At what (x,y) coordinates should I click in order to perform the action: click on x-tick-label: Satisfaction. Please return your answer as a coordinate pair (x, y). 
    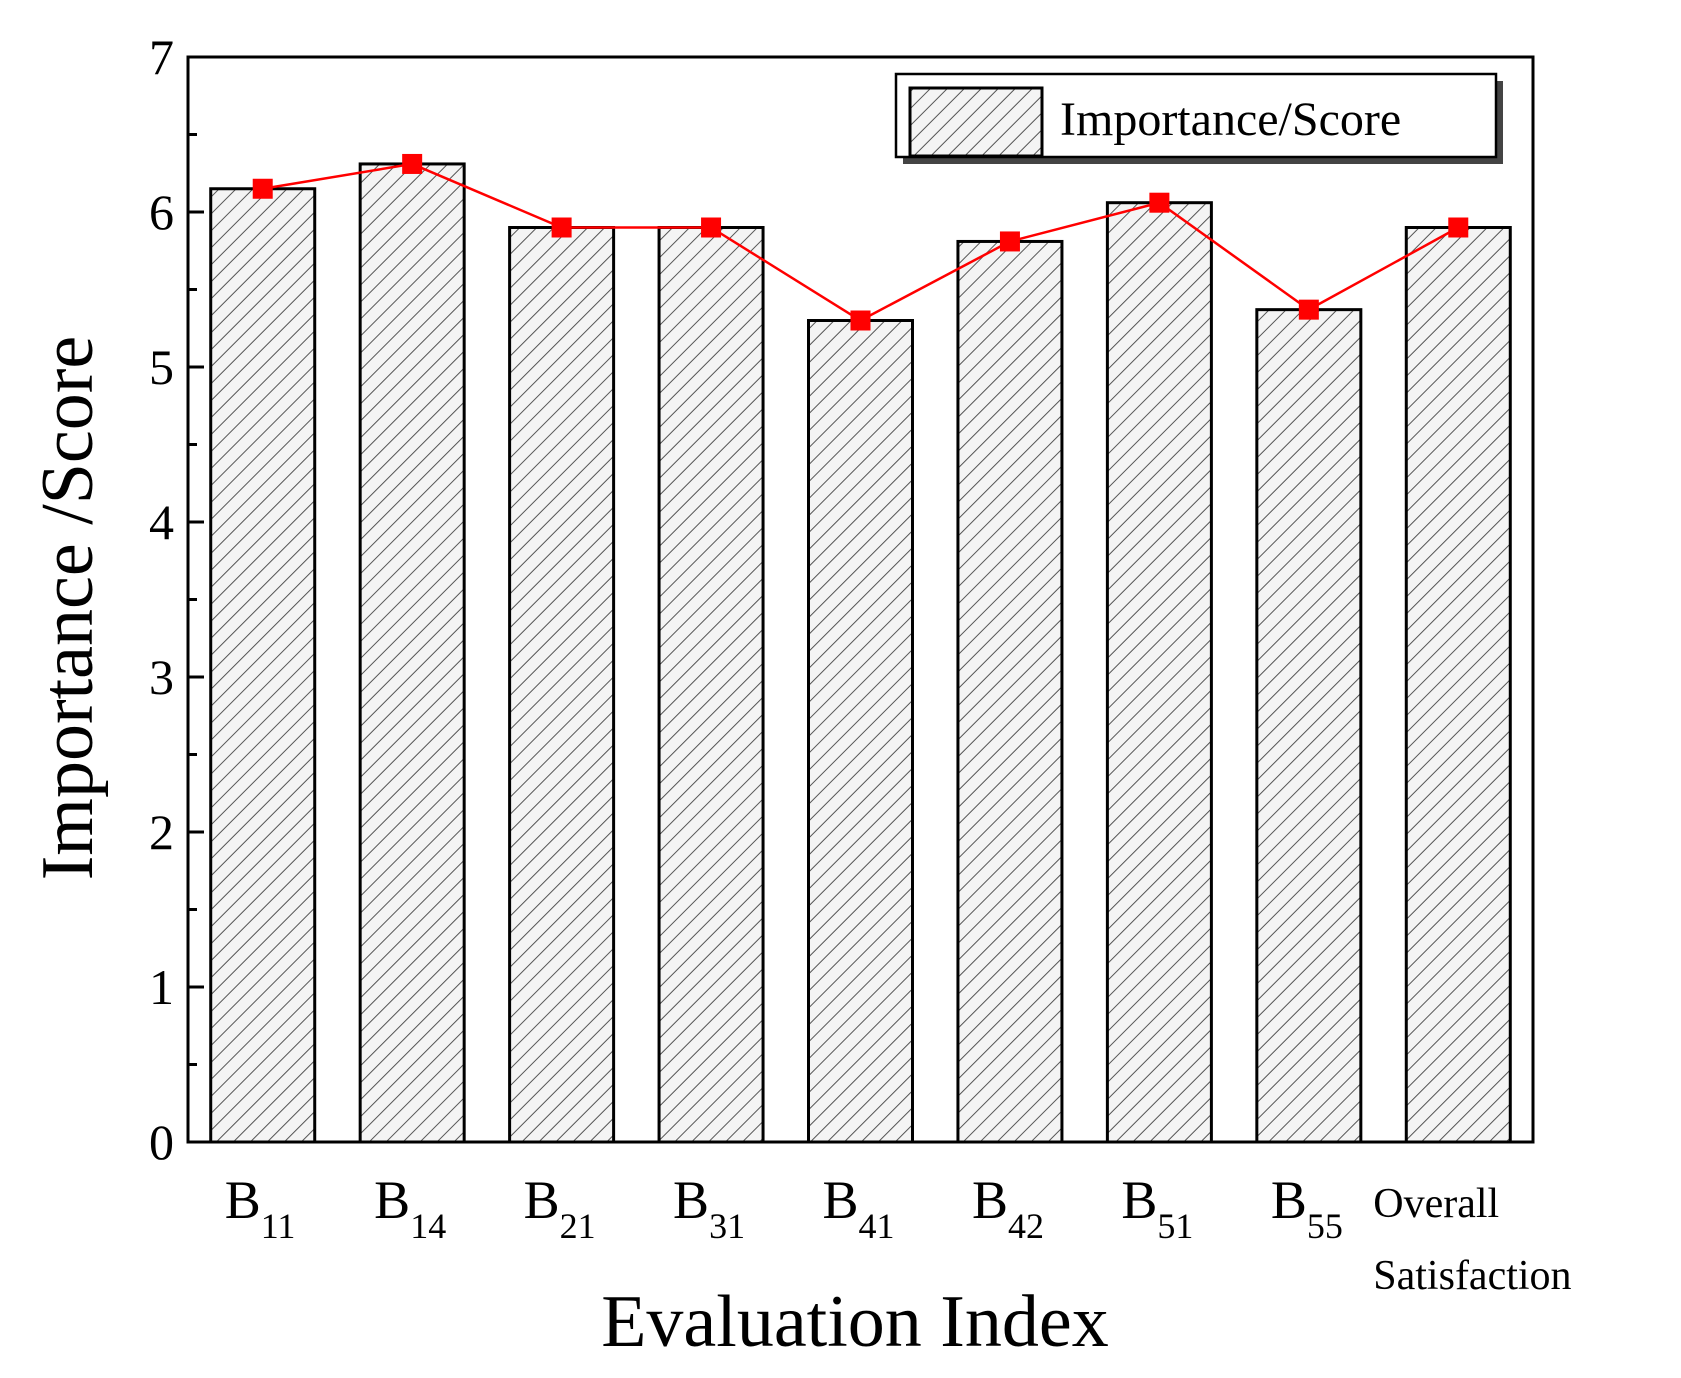
    Looking at the image, I should click on (1472, 1276).